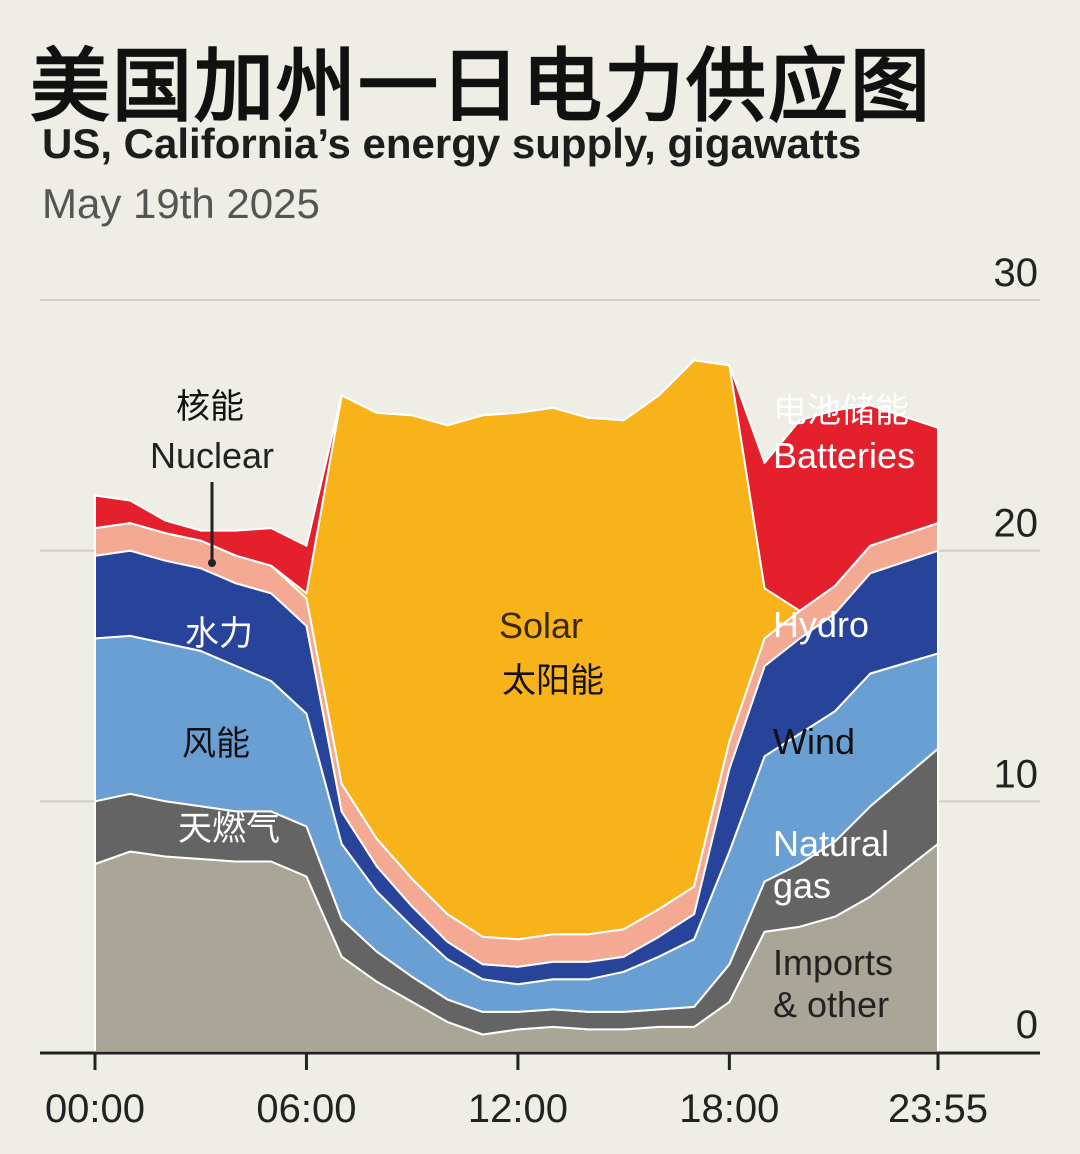 The height and width of the screenshot is (1154, 1080). What do you see at coordinates (95, 1109) in the screenshot?
I see `x-tick-label: 00:00` at bounding box center [95, 1109].